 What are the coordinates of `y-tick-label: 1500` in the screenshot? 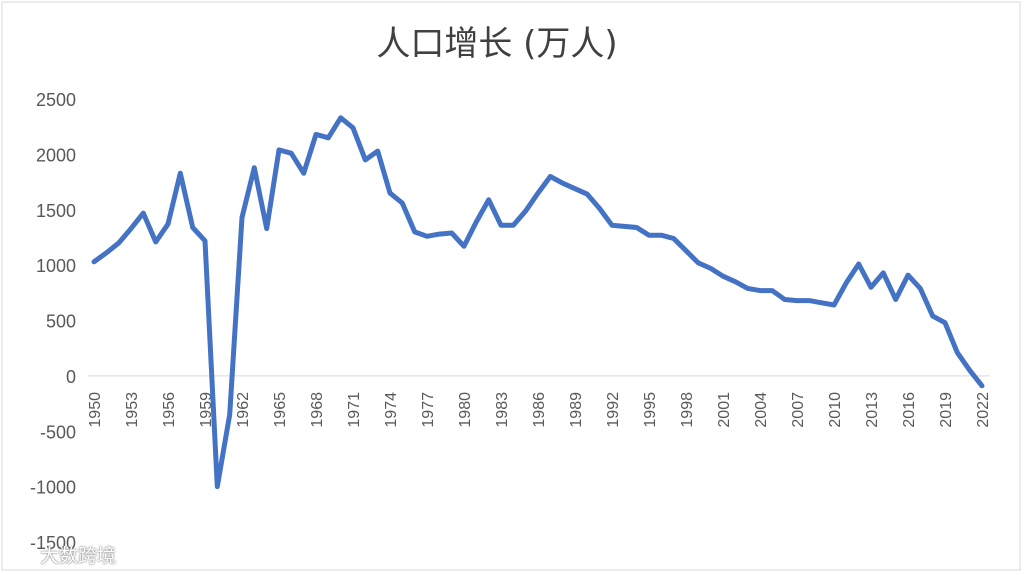 It's located at (56, 211).